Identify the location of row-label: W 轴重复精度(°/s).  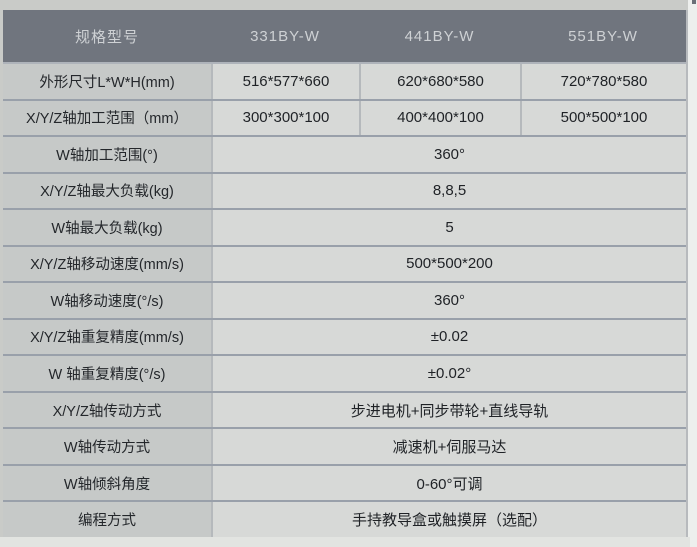
(107, 373).